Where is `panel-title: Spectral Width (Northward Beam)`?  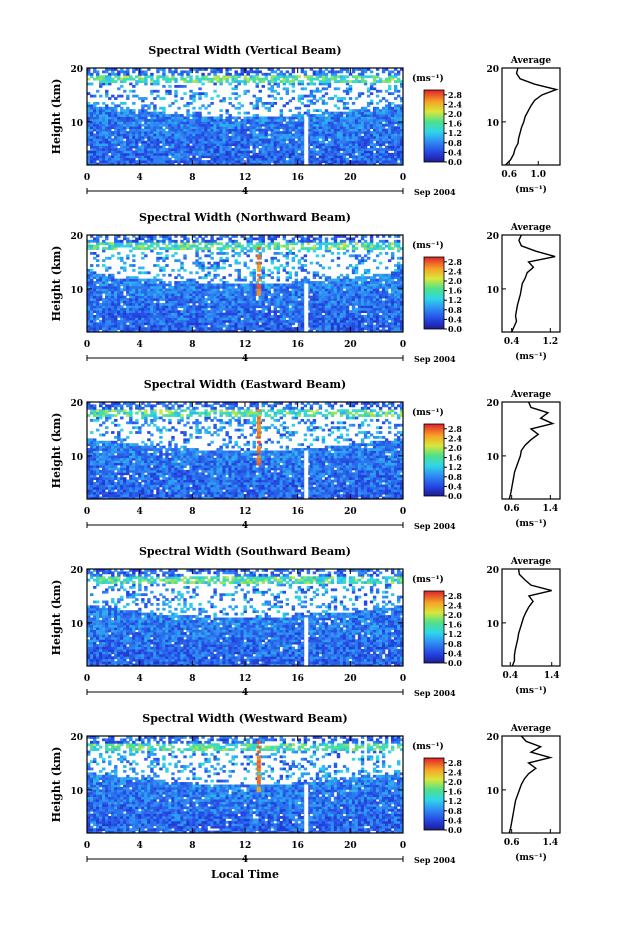 panel-title: Spectral Width (Northward Beam) is located at coordinates (245, 217).